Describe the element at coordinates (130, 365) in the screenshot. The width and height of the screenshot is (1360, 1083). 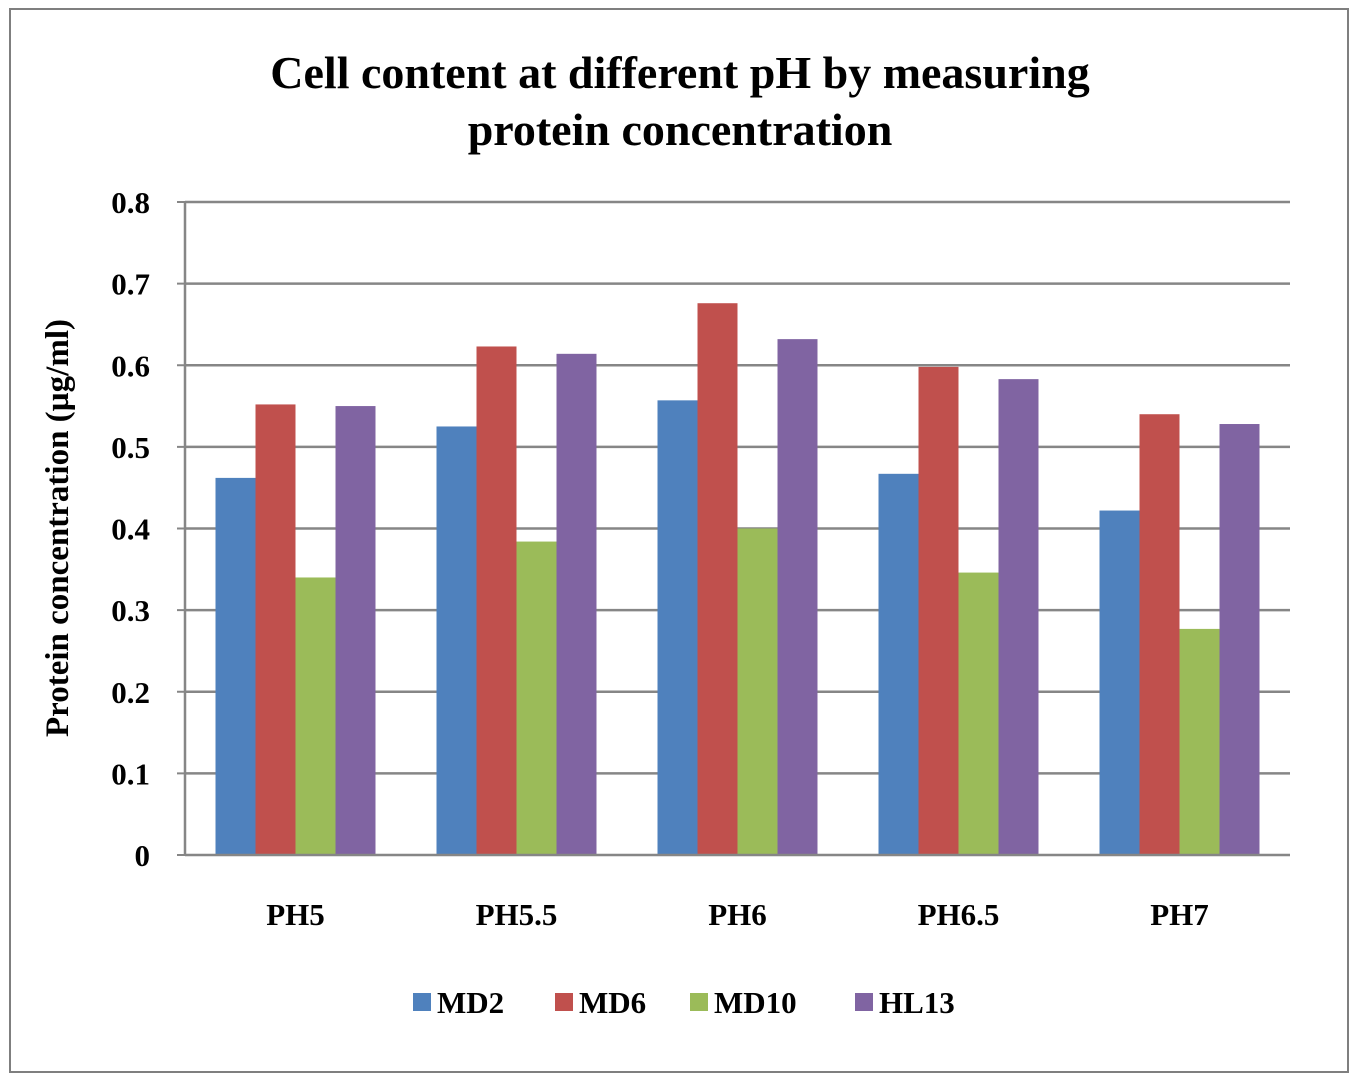
I see `y-tick-label: 0.6` at that location.